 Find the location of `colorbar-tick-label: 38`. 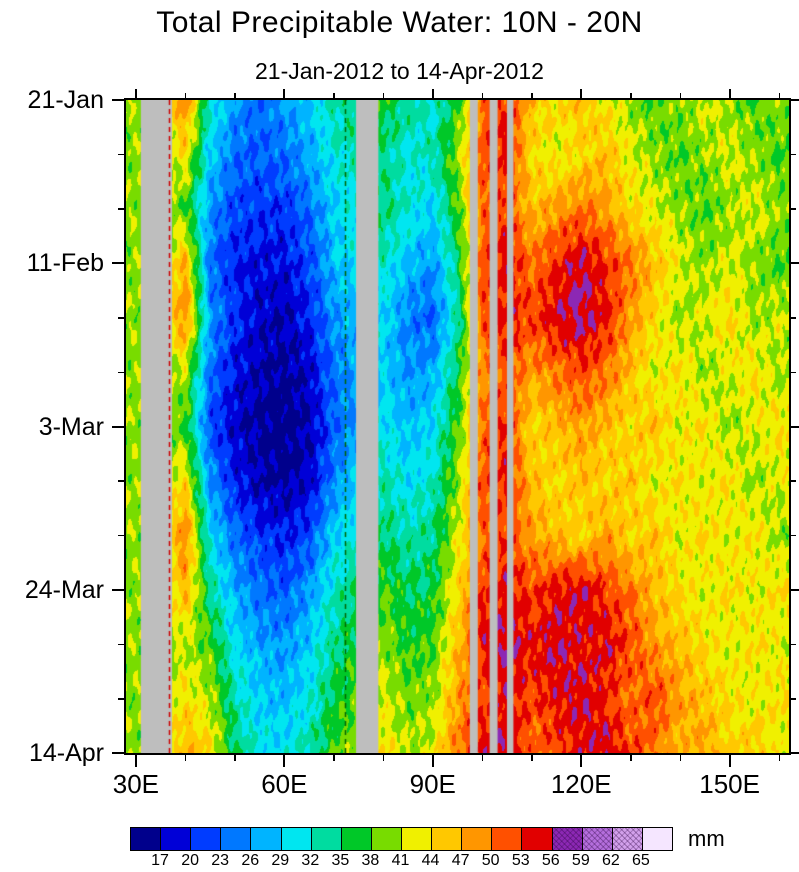

colorbar-tick-label: 38 is located at coordinates (370, 860).